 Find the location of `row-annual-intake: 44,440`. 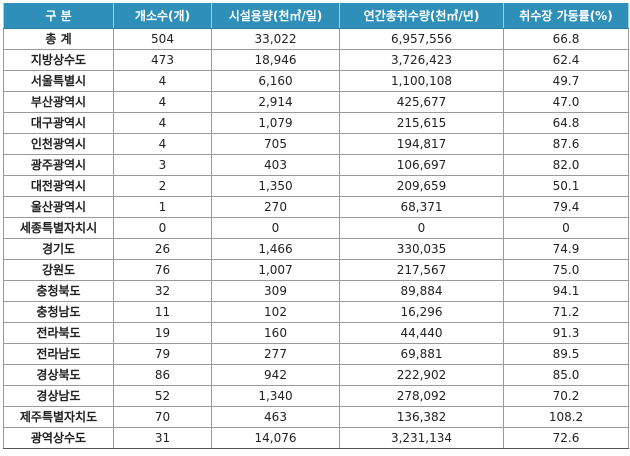

row-annual-intake: 44,440 is located at coordinates (421, 333).